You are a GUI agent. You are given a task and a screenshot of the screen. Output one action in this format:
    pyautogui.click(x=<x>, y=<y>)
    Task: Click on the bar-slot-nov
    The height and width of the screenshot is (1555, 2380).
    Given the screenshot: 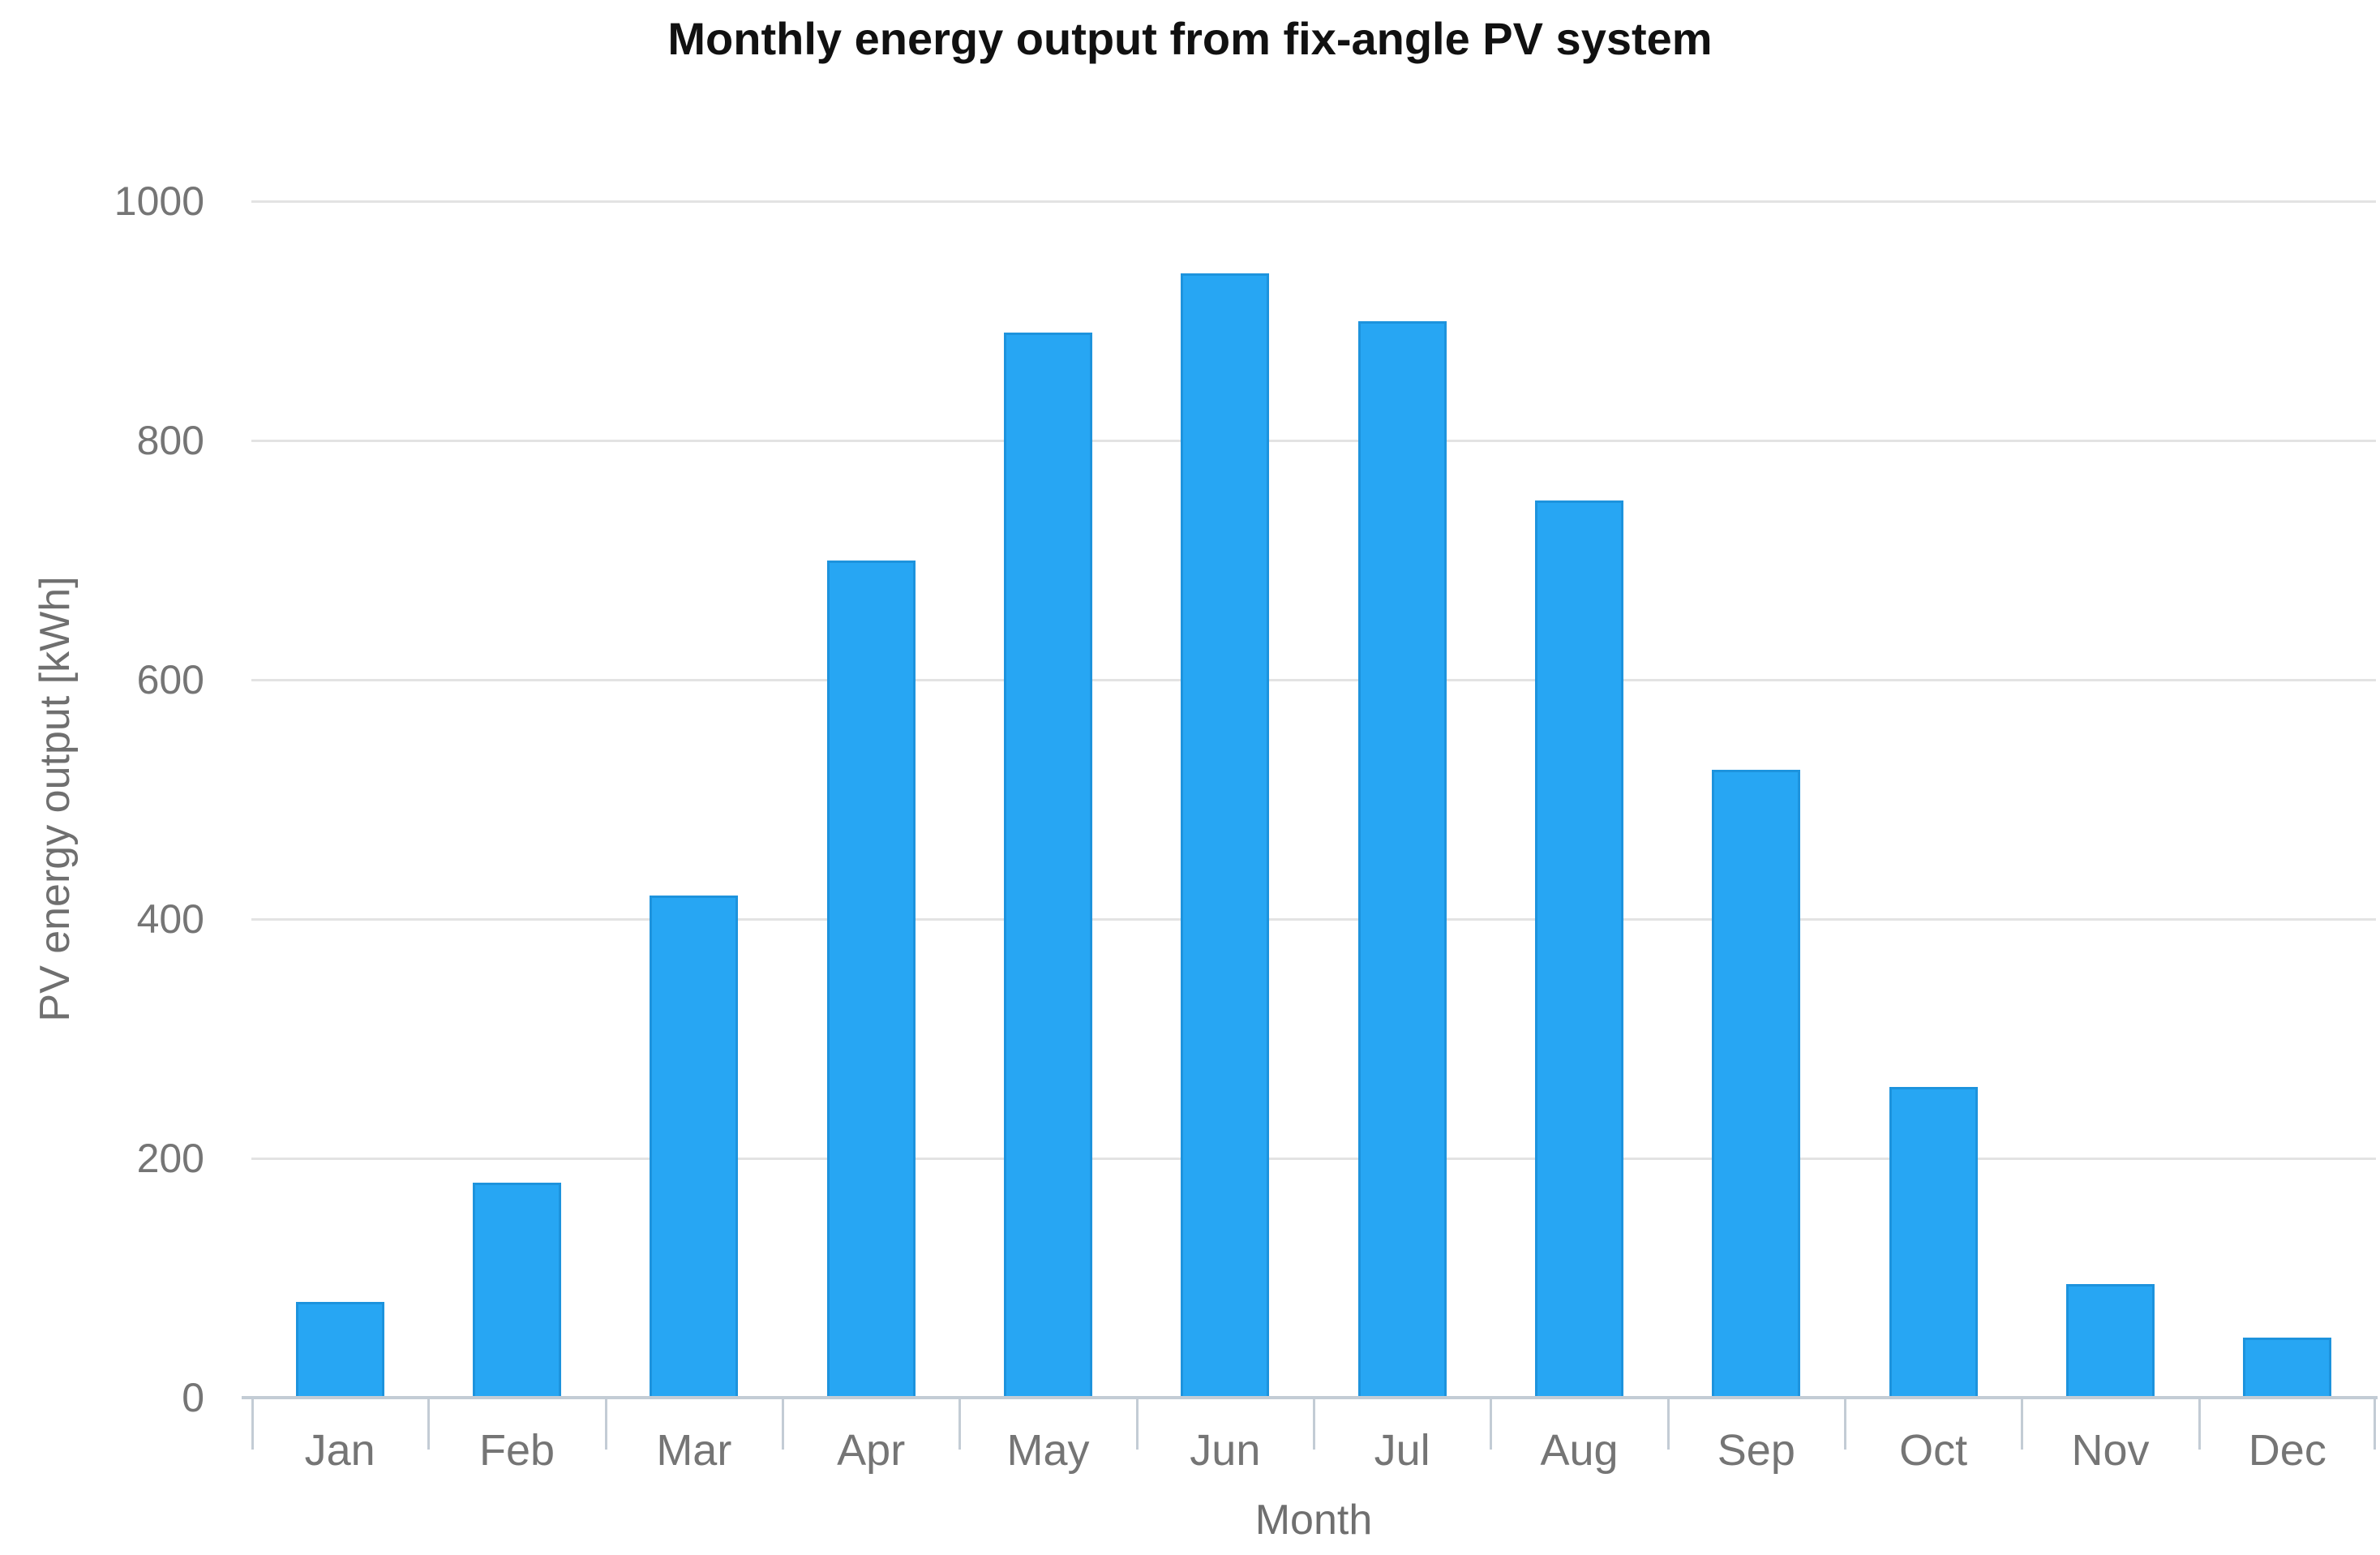 What is the action you would take?
    pyautogui.click(x=2110, y=799)
    